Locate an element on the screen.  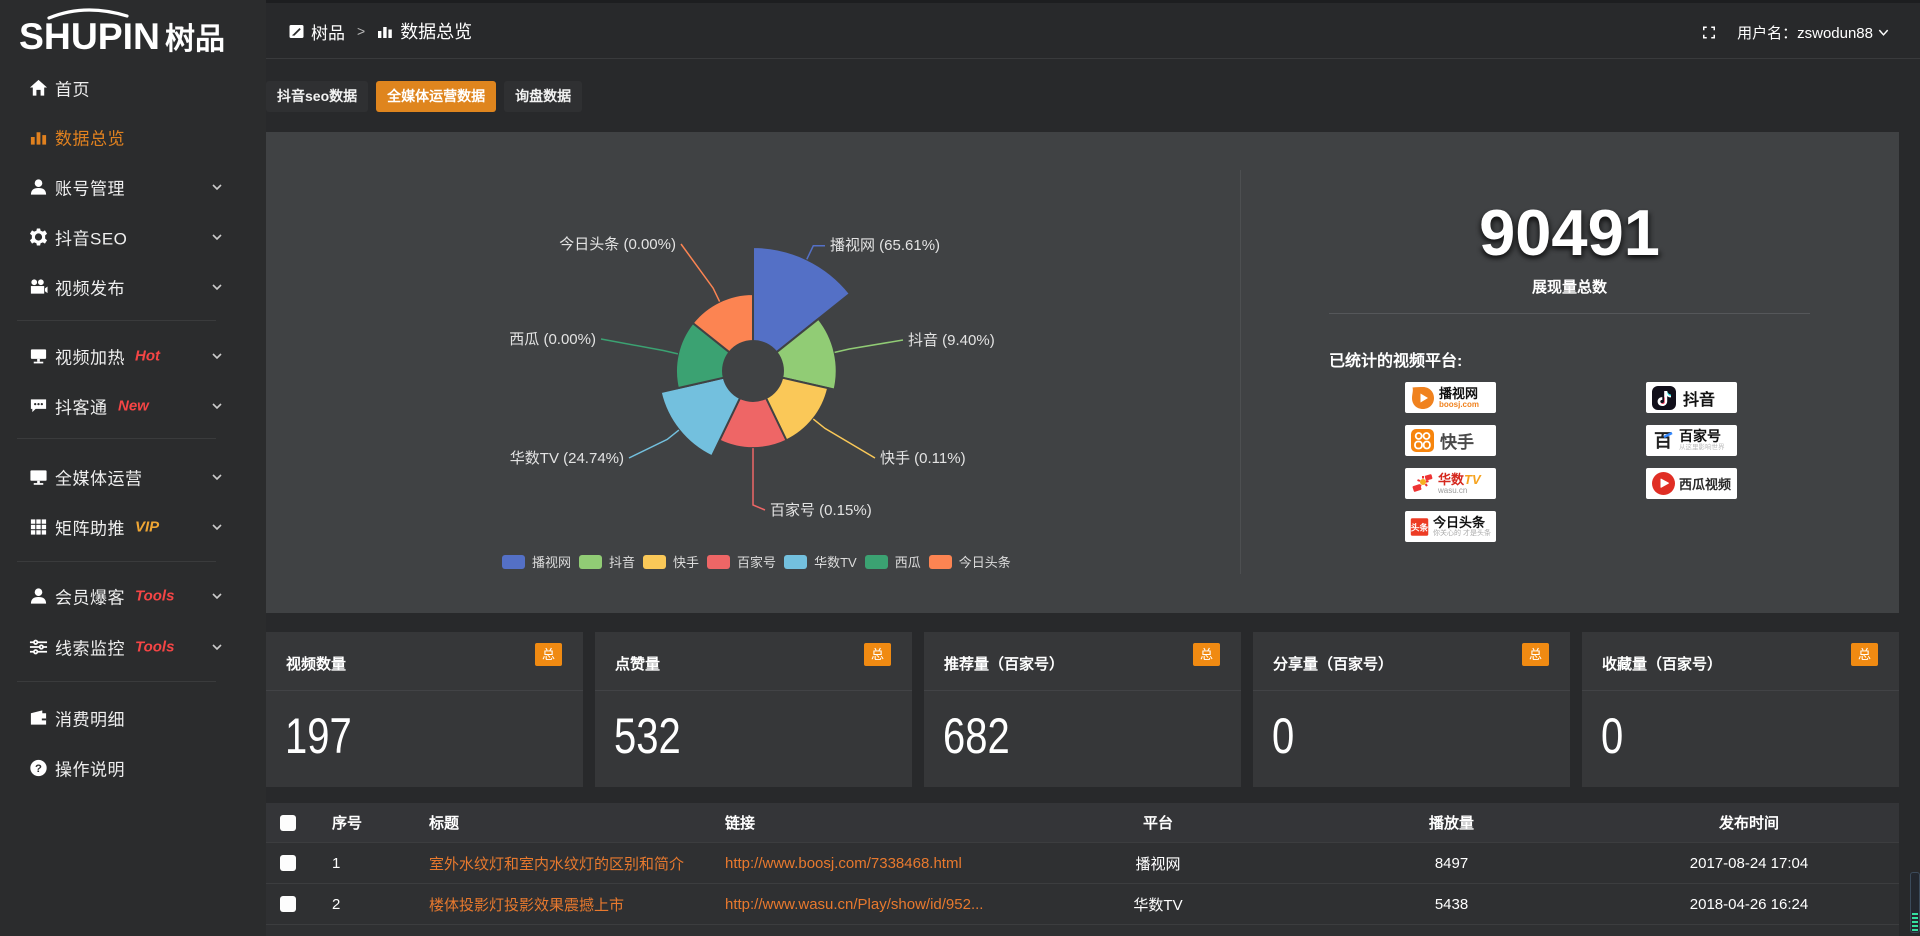
svg-text: 百家号 (0.15%) is located at coordinates (821, 510).